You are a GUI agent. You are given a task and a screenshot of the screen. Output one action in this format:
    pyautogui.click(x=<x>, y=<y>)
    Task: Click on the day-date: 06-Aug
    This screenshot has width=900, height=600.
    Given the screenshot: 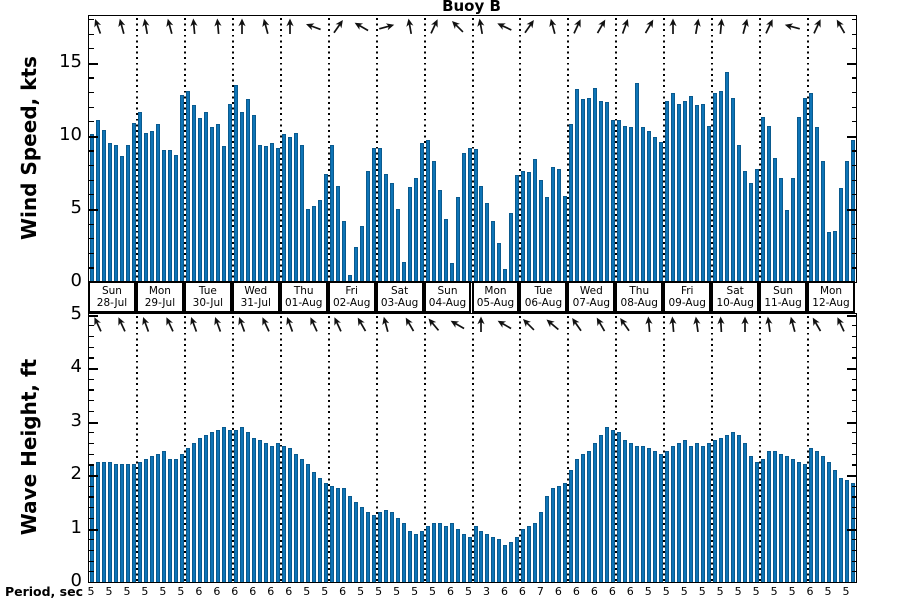 What is the action you would take?
    pyautogui.click(x=543, y=303)
    